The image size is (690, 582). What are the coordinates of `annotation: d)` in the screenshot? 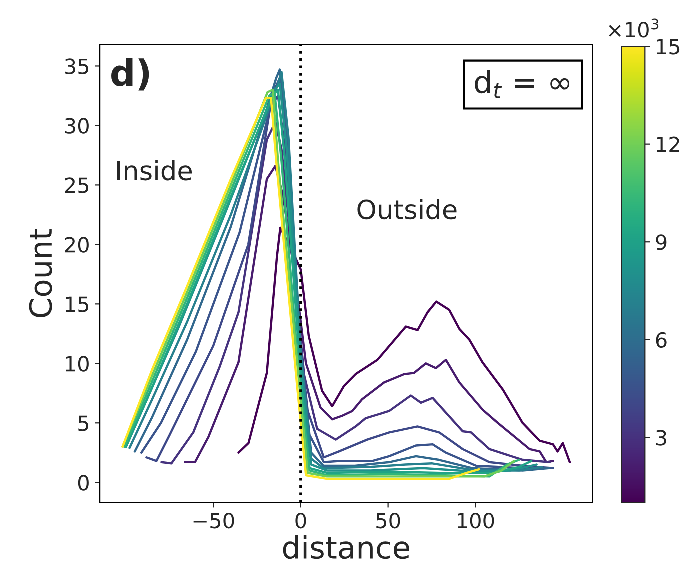 It's located at (131, 74).